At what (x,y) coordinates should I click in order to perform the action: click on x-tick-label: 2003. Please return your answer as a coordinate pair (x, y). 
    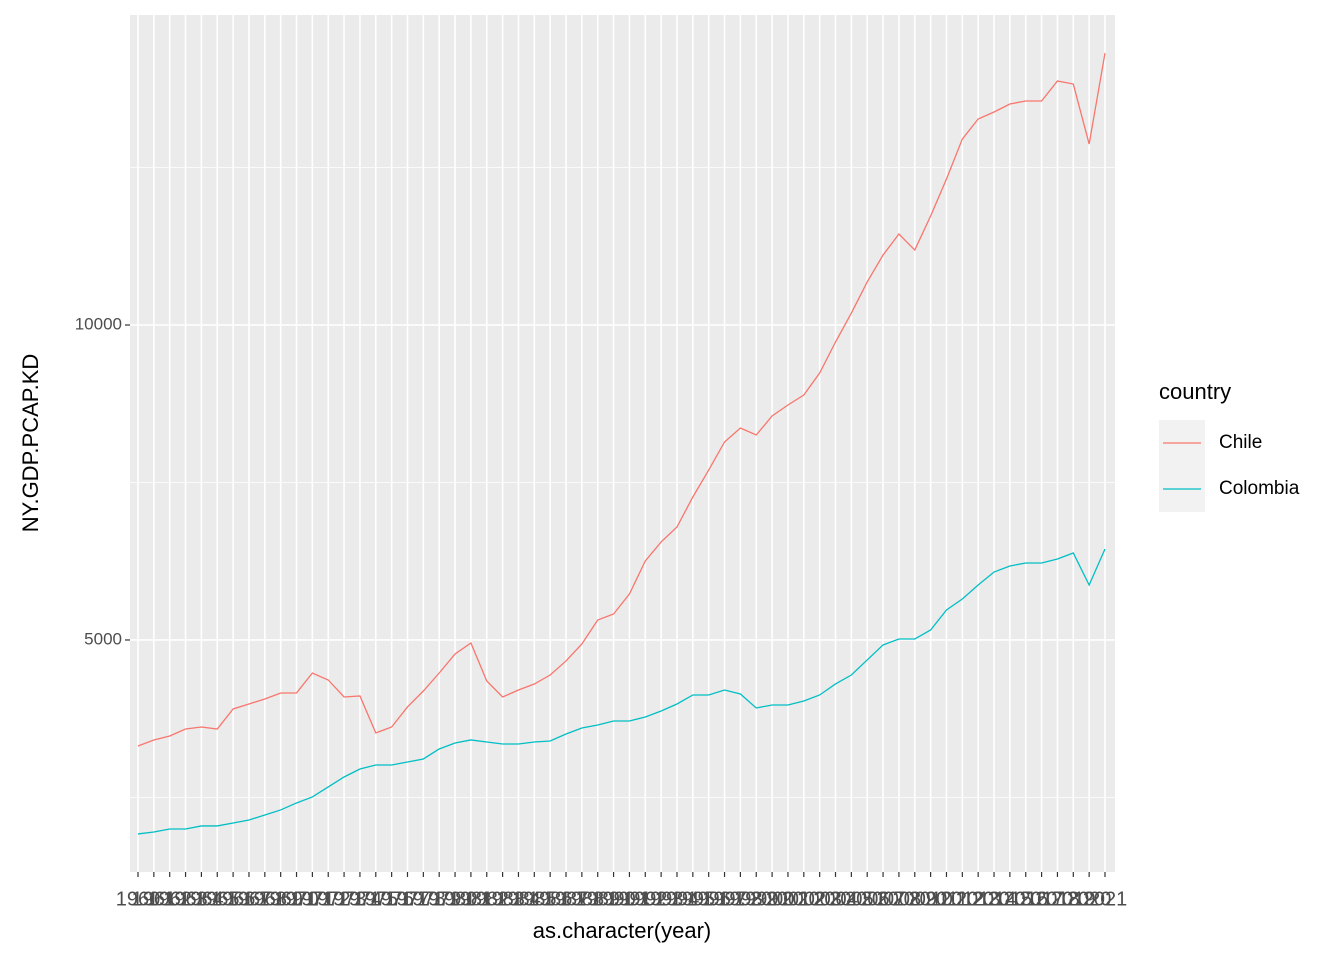
    Looking at the image, I should click on (819, 899).